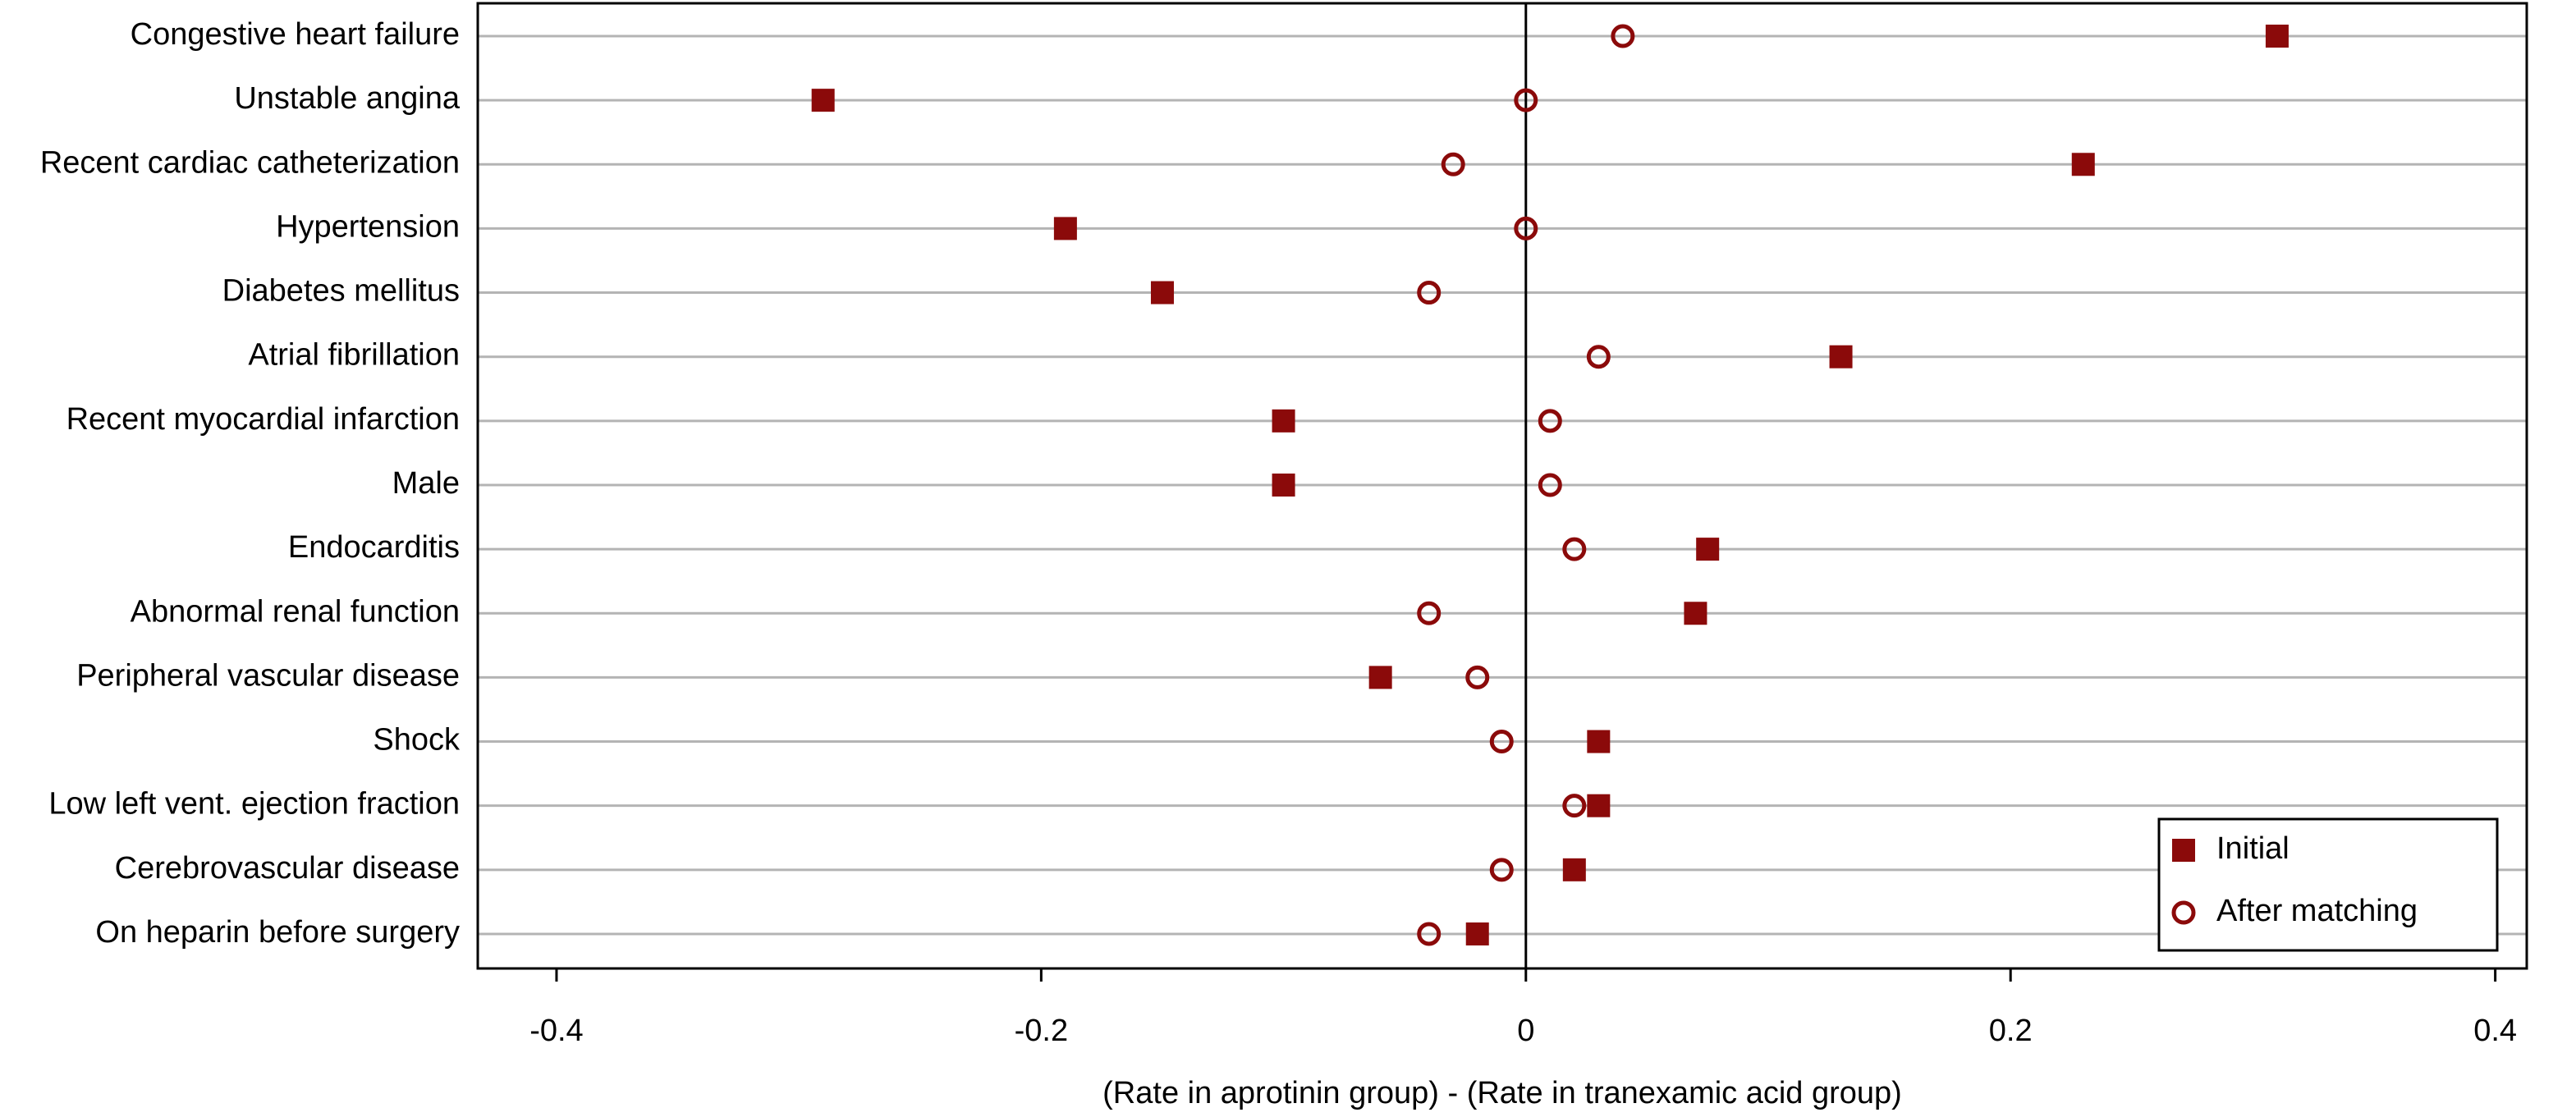 This screenshot has width=2576, height=1117. I want to click on y-tick-label: Peripheral vascular disease, so click(268, 675).